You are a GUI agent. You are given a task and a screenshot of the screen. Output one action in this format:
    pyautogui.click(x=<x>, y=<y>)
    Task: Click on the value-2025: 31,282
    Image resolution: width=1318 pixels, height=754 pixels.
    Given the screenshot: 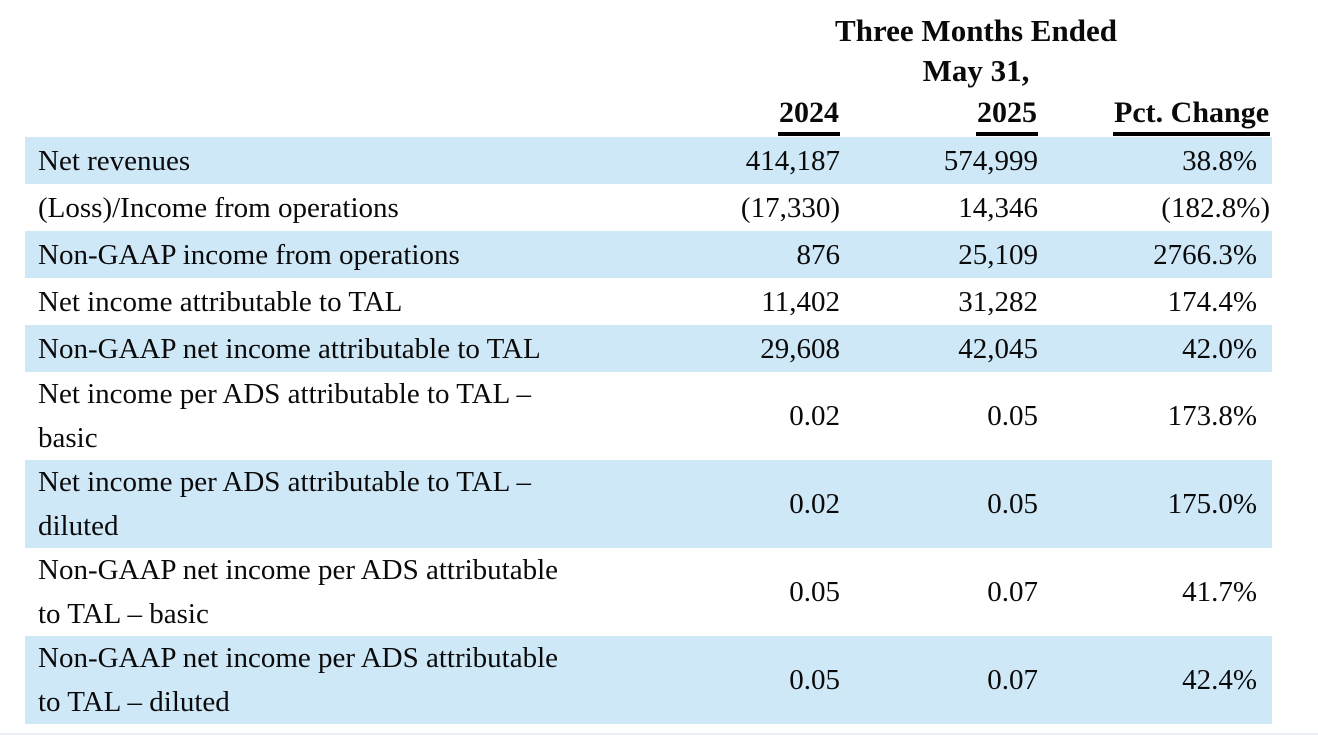 What is the action you would take?
    pyautogui.click(x=998, y=301)
    